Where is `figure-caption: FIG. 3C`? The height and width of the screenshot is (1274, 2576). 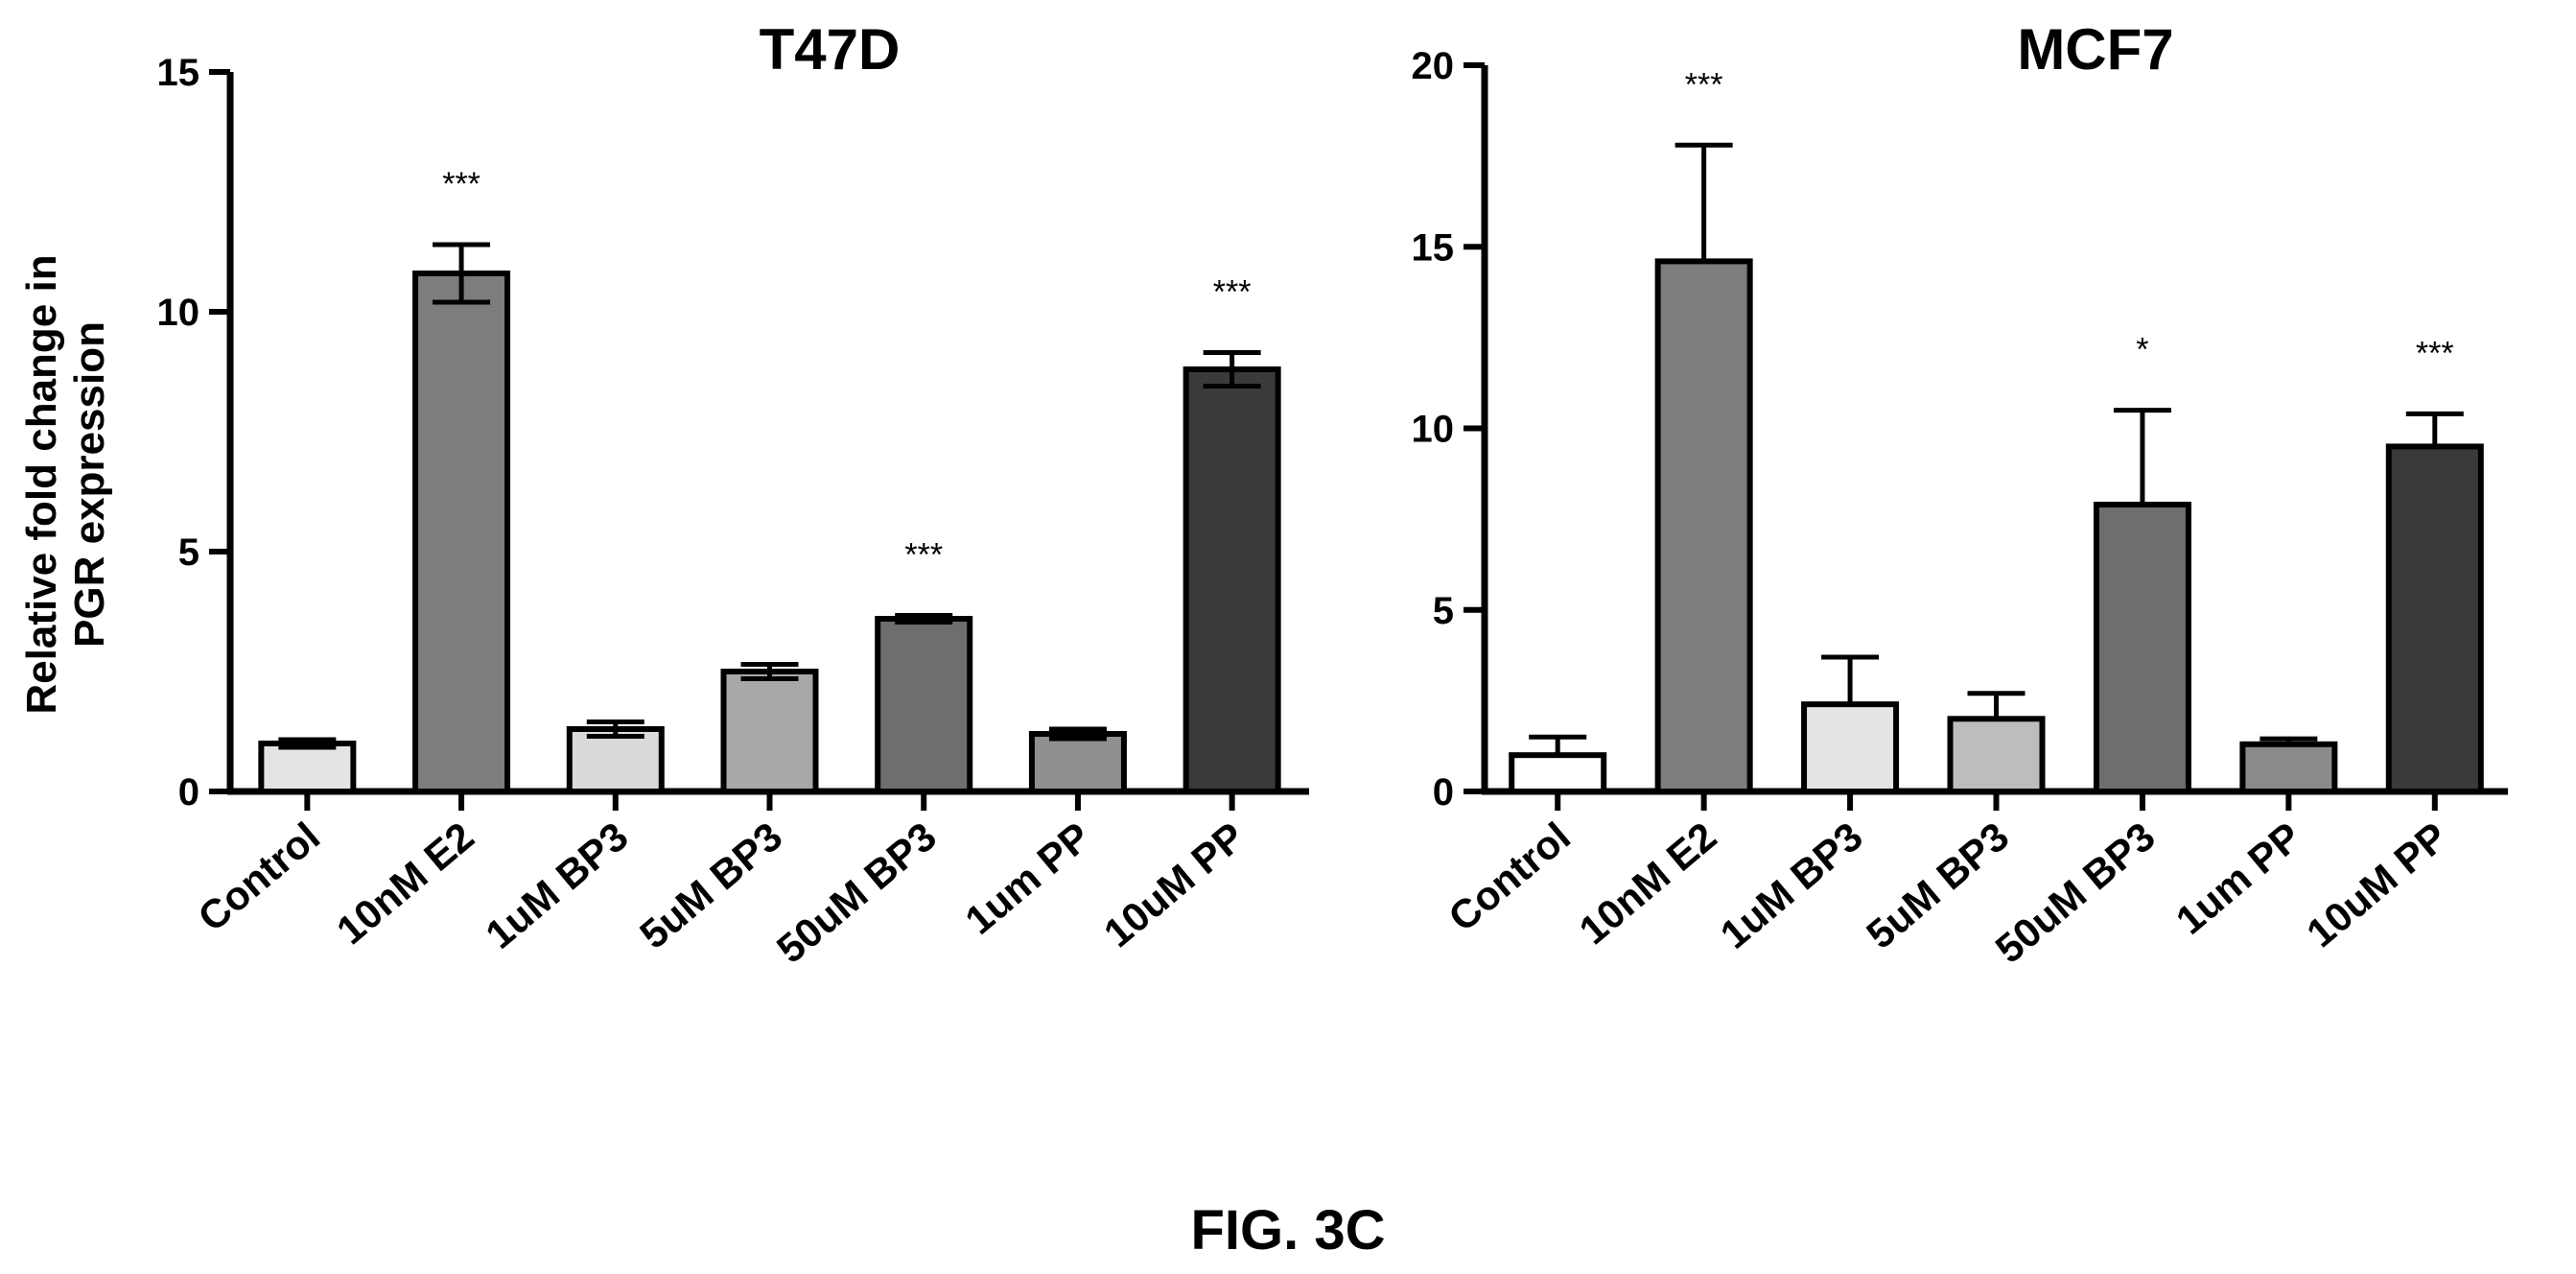
figure-caption: FIG. 3C is located at coordinates (1287, 1230).